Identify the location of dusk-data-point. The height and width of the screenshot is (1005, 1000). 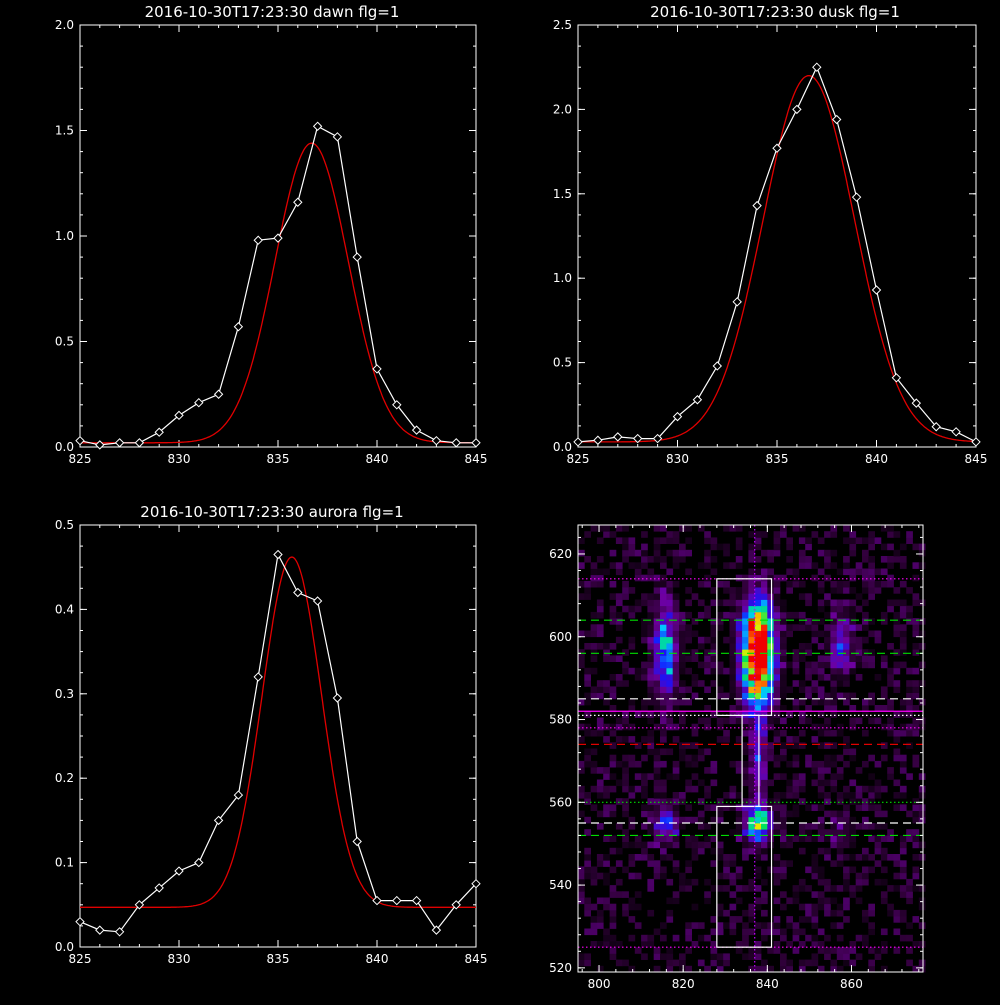
(936, 427).